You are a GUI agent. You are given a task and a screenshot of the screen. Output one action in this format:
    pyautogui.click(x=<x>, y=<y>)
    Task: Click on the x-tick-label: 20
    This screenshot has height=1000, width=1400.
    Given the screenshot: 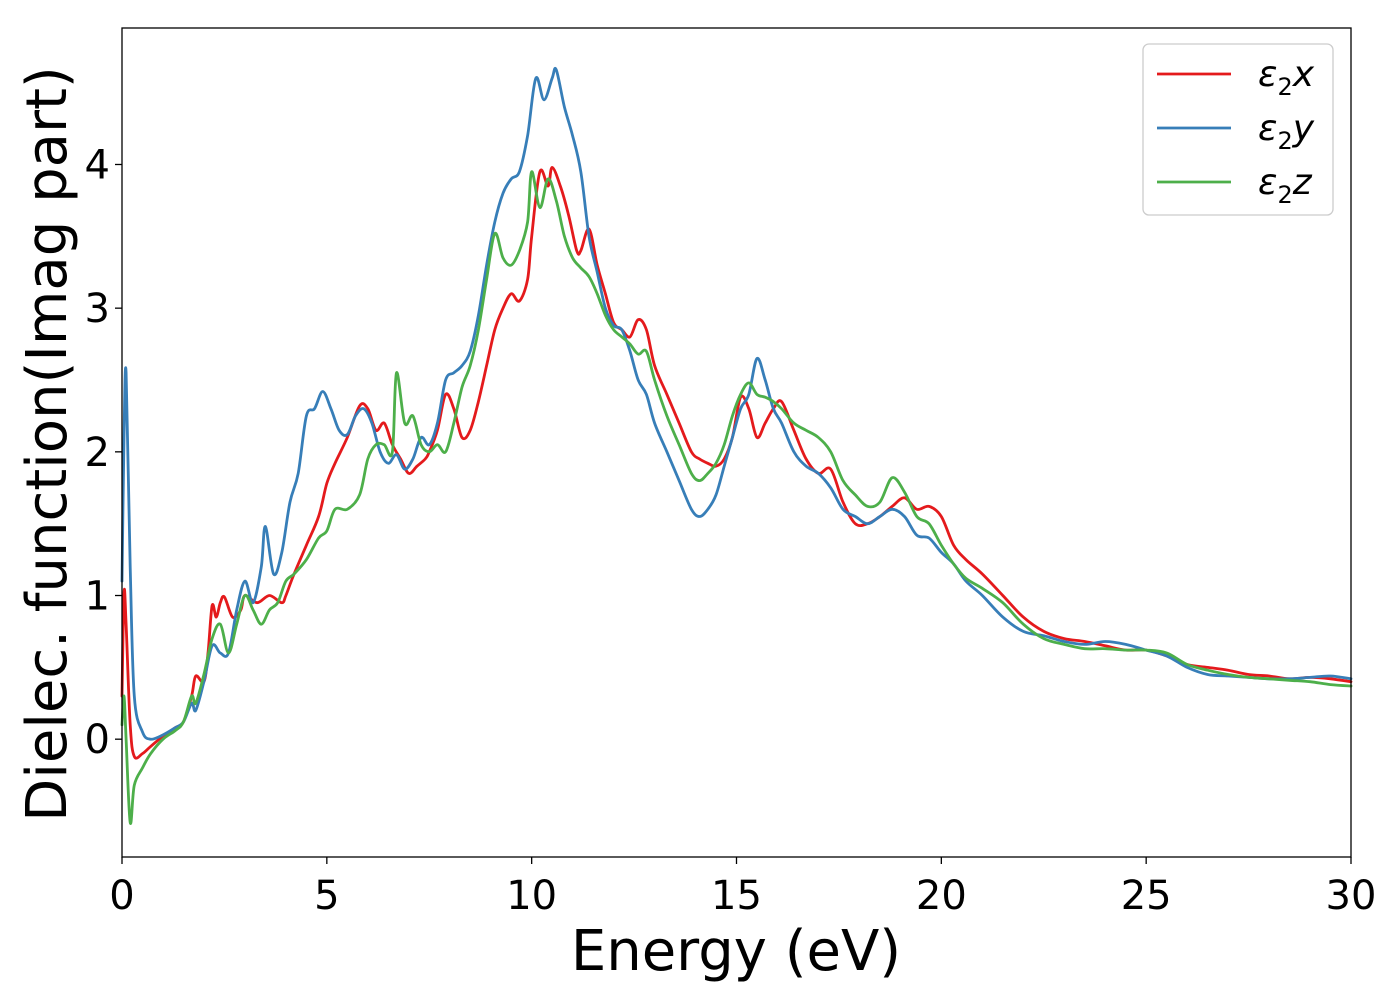 What is the action you would take?
    pyautogui.click(x=941, y=896)
    